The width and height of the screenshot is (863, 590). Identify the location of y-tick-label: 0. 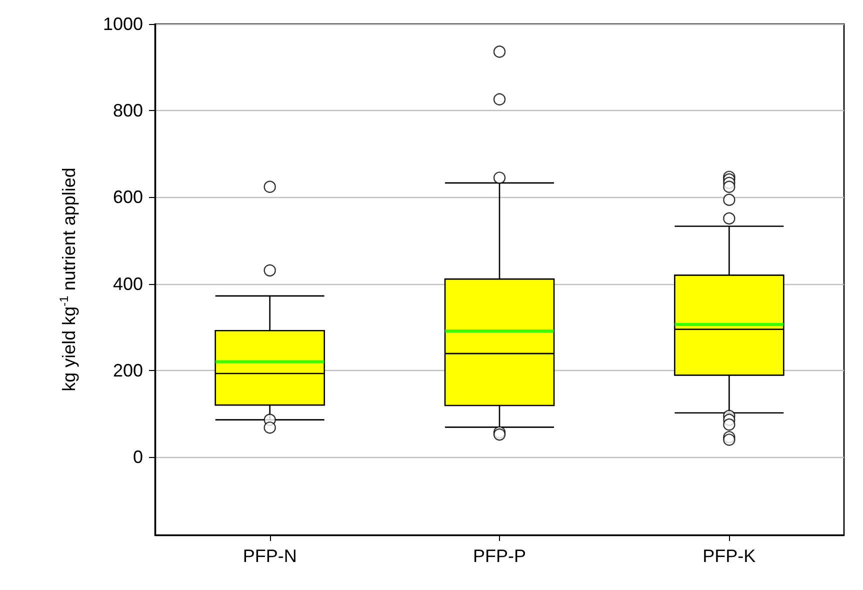
(137, 457).